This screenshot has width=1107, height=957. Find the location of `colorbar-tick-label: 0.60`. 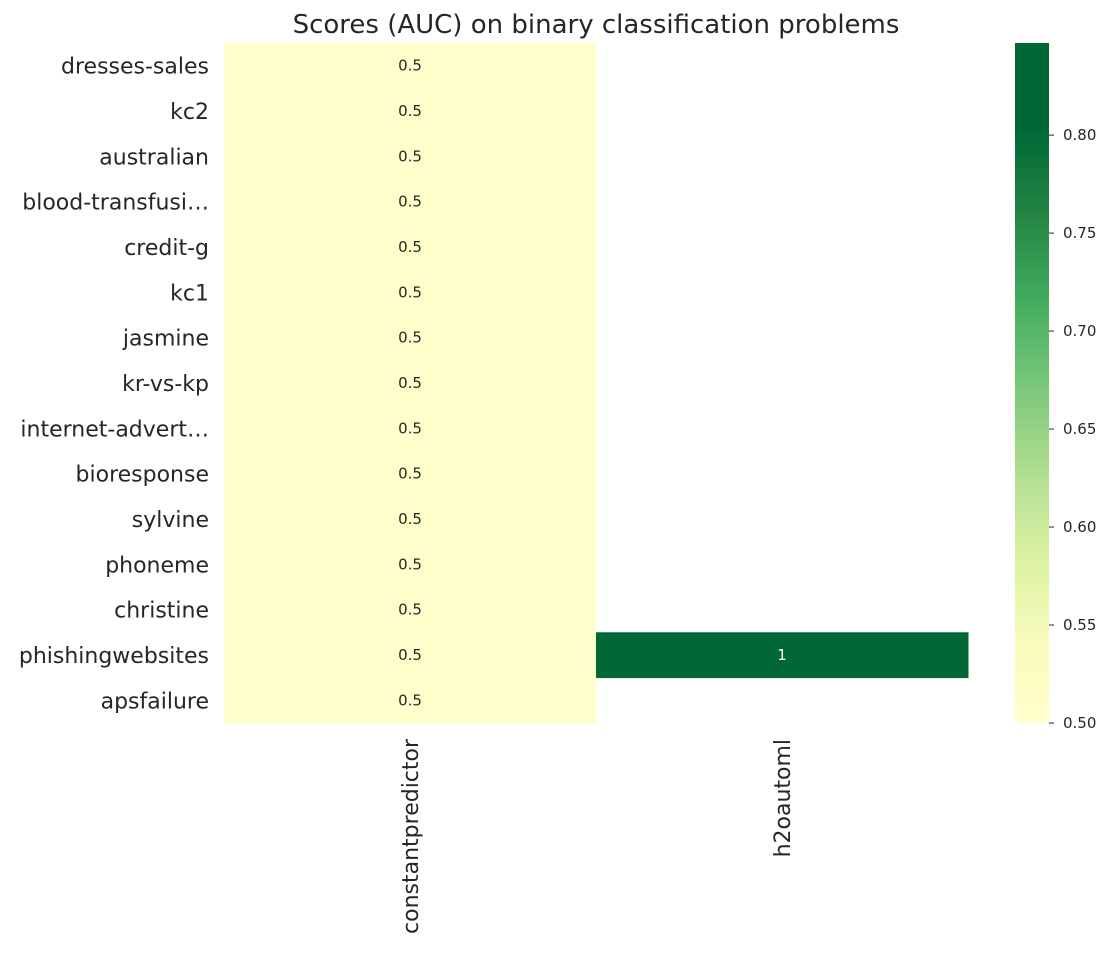

colorbar-tick-label: 0.60 is located at coordinates (1079, 527).